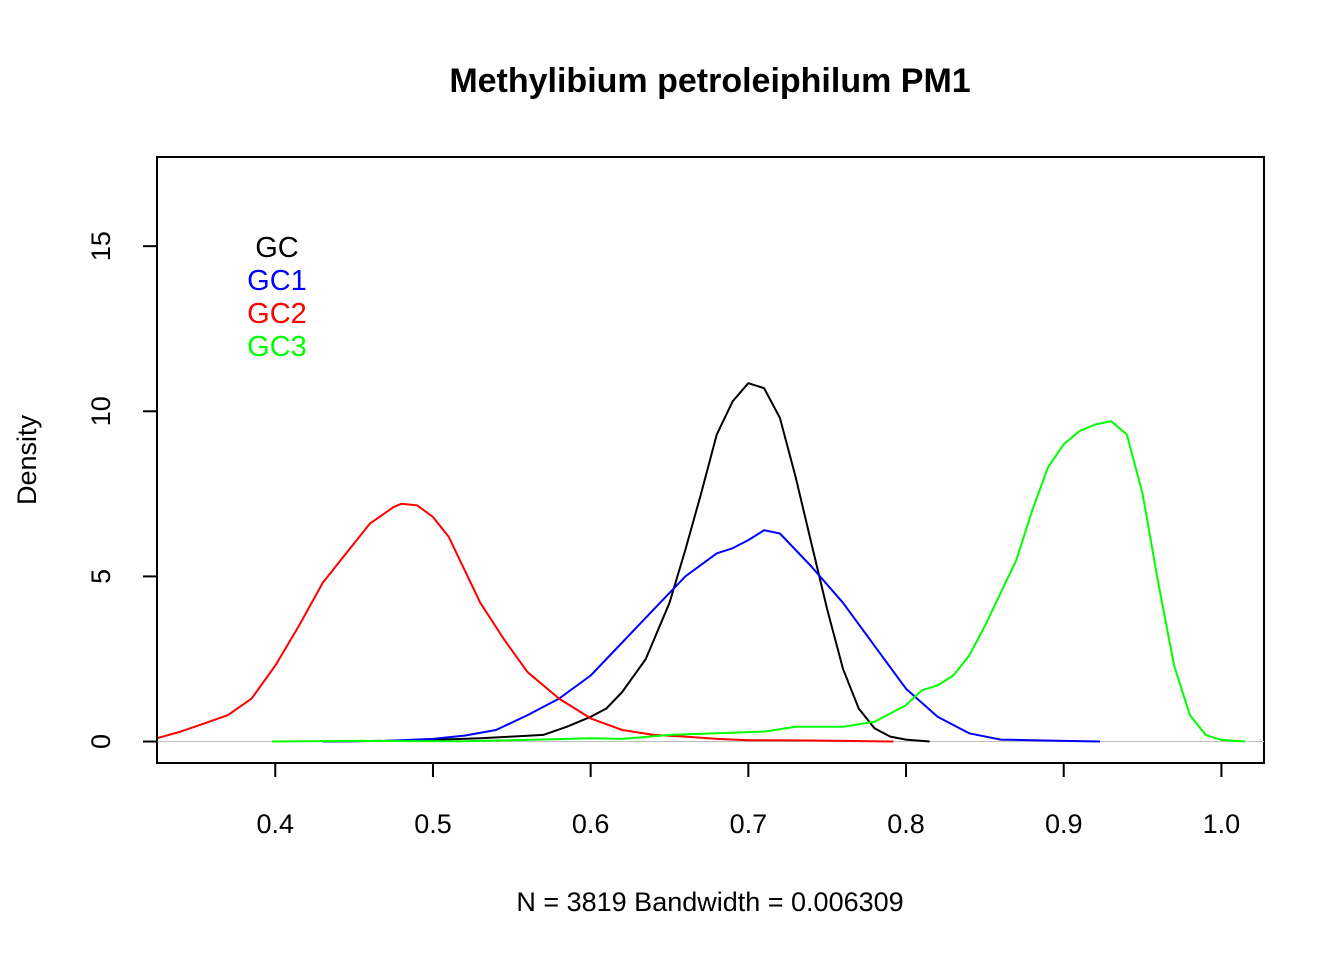 This screenshot has height=960, width=1344. What do you see at coordinates (1222, 824) in the screenshot?
I see `x-tick-label: 1.0` at bounding box center [1222, 824].